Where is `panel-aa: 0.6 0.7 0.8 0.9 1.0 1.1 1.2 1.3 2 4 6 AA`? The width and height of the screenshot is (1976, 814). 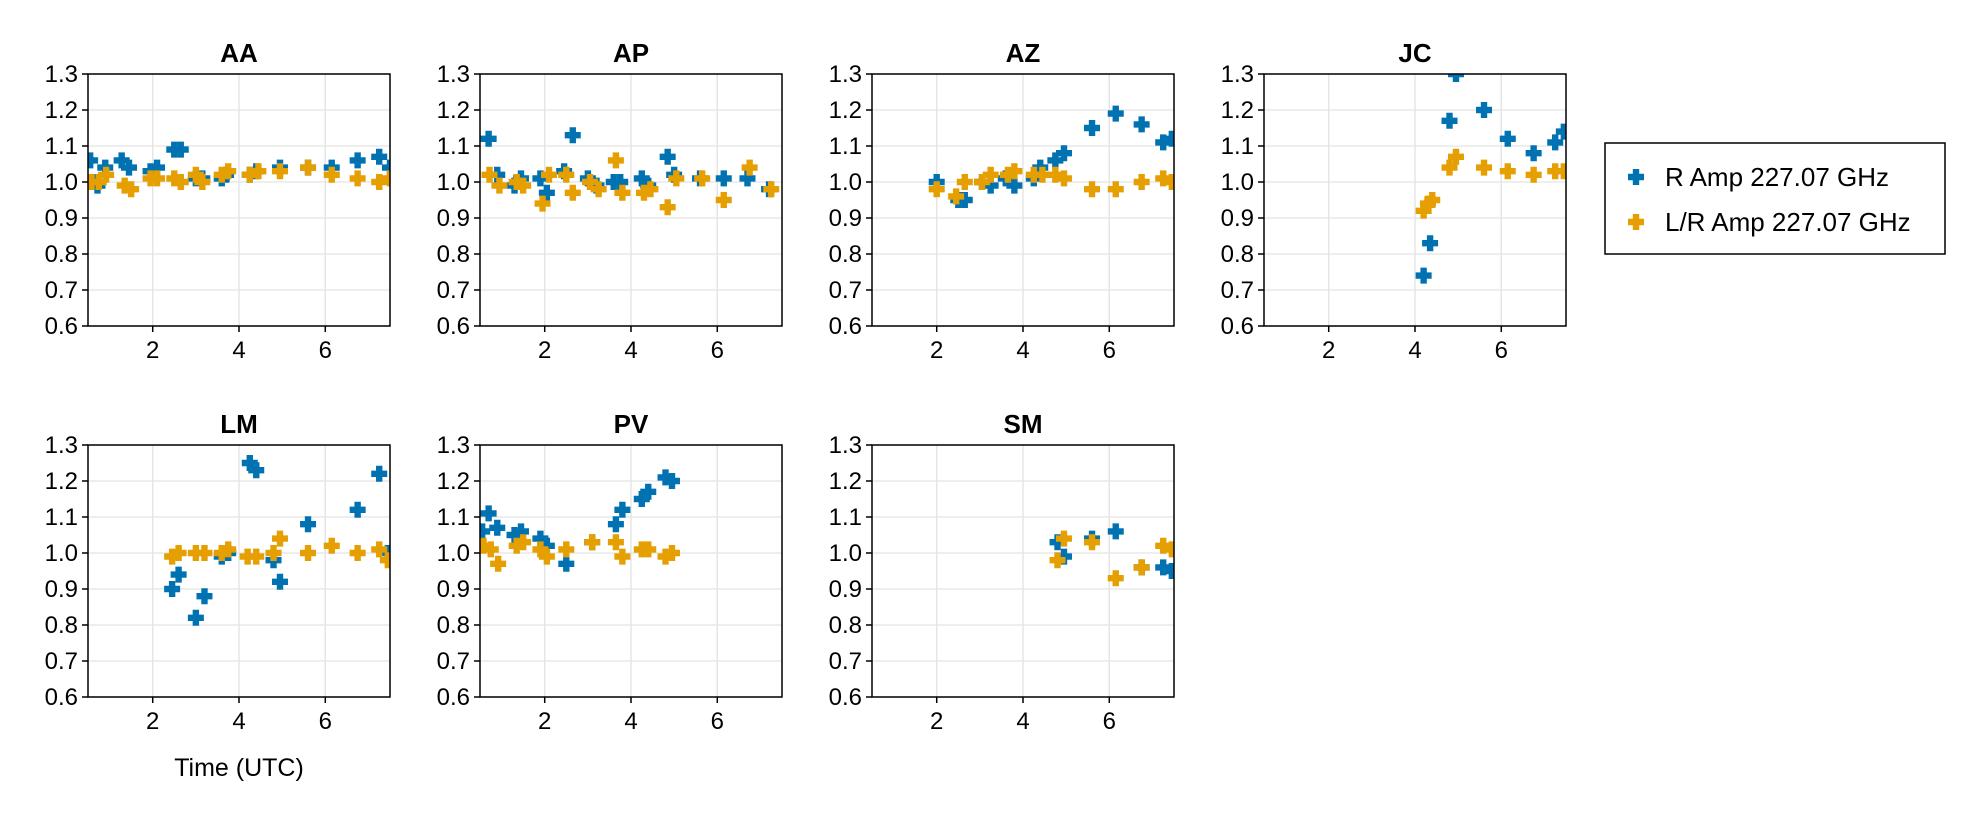 panel-aa: 0.6 0.7 0.8 0.9 1.0 1.1 1.2 1.3 2 4 6 AA is located at coordinates (218, 201).